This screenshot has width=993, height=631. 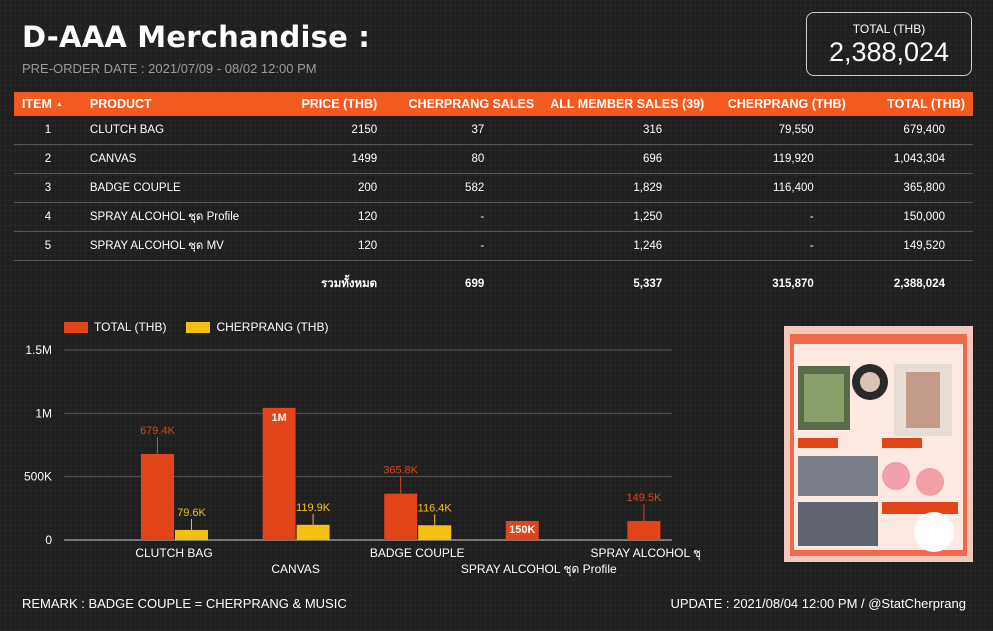 What do you see at coordinates (326, 104) in the screenshot?
I see `col-price: PRICE (THB)` at bounding box center [326, 104].